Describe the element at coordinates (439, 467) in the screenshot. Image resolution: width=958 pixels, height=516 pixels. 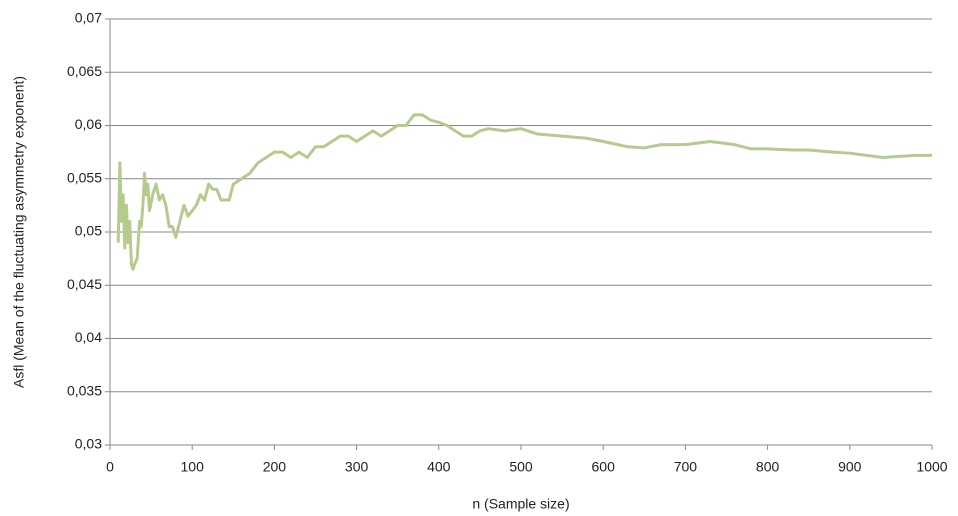
I see `x-tick-label: 400` at that location.